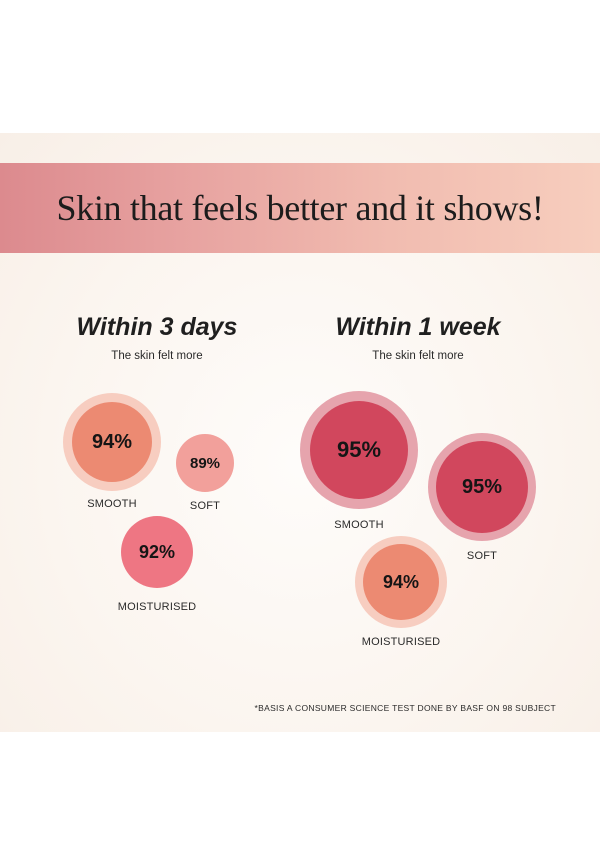  I want to click on banner-title: Skin that feels better and it shows!, so click(300, 208).